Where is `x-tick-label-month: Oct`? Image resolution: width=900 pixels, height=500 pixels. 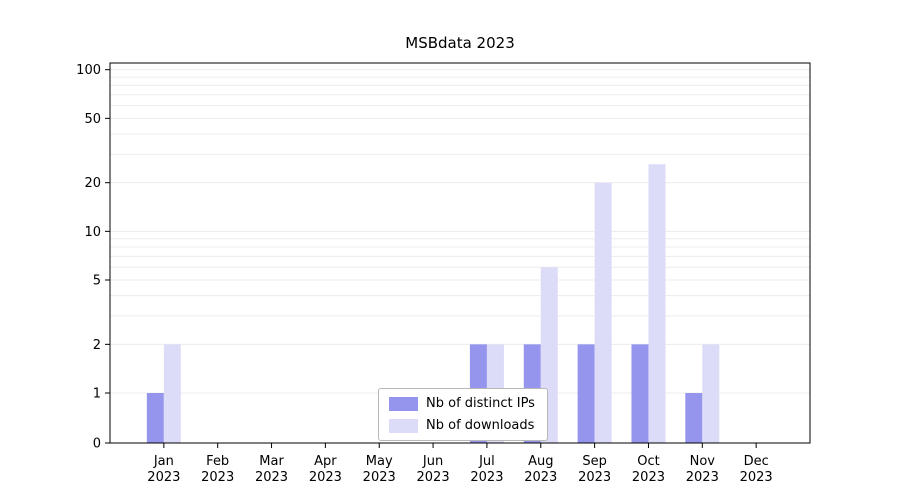 x-tick-label-month: Oct is located at coordinates (648, 461).